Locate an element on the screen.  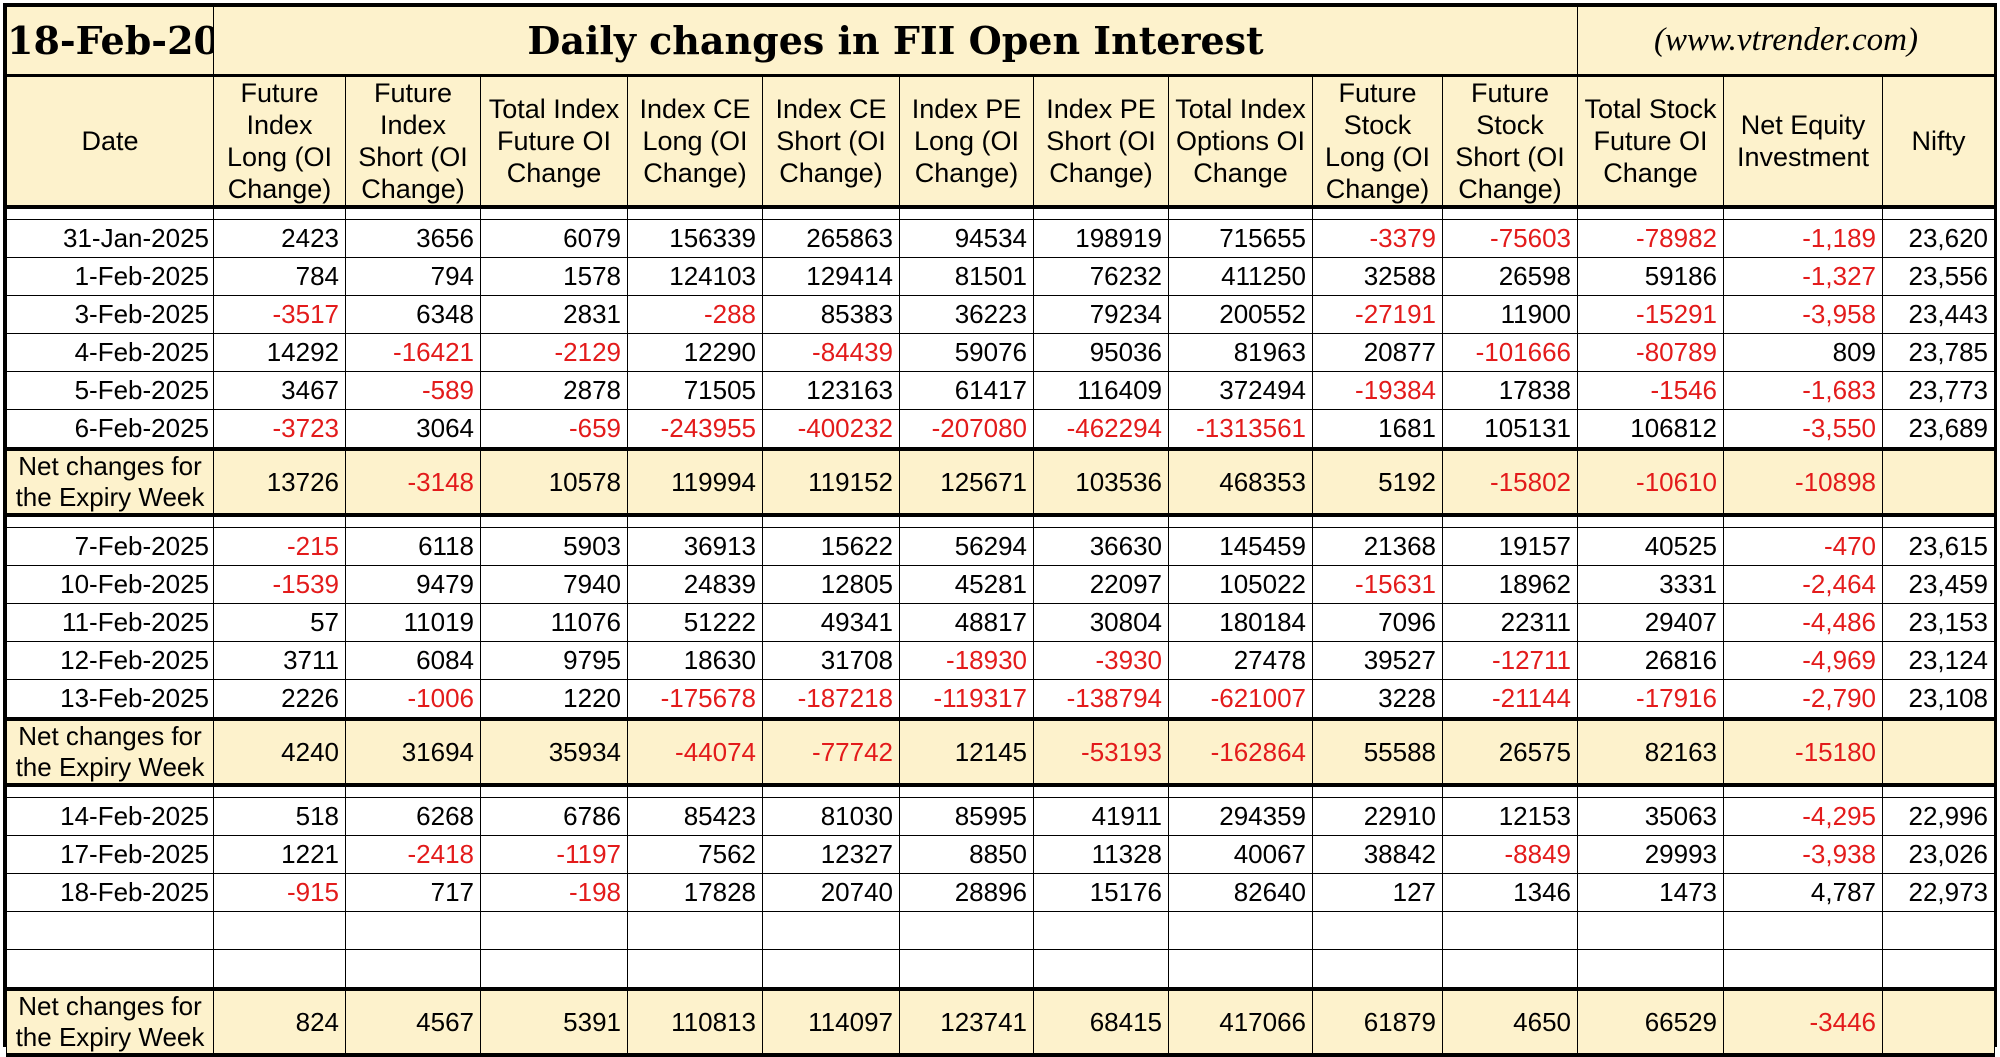
table-cell: 12153 is located at coordinates (1510, 816).